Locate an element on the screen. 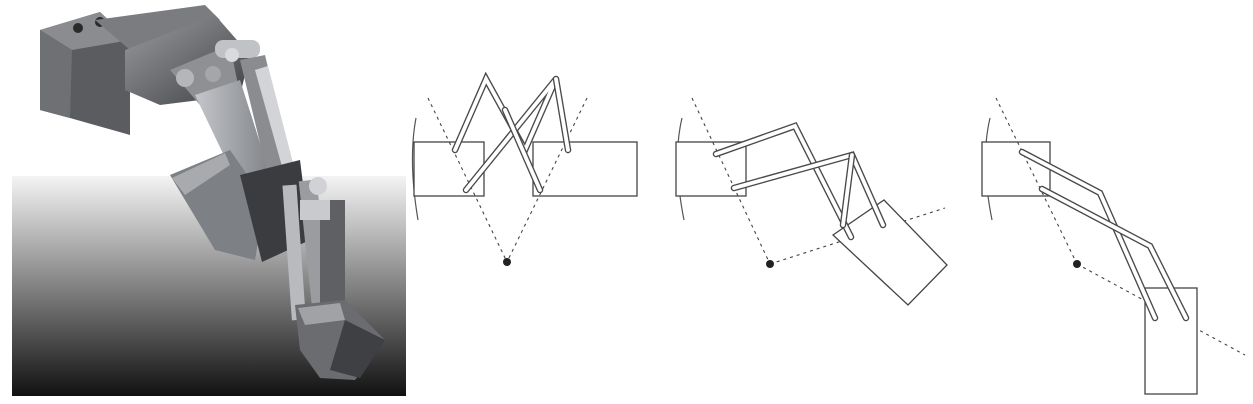  bottom-jaw is located at coordinates (340, 340).